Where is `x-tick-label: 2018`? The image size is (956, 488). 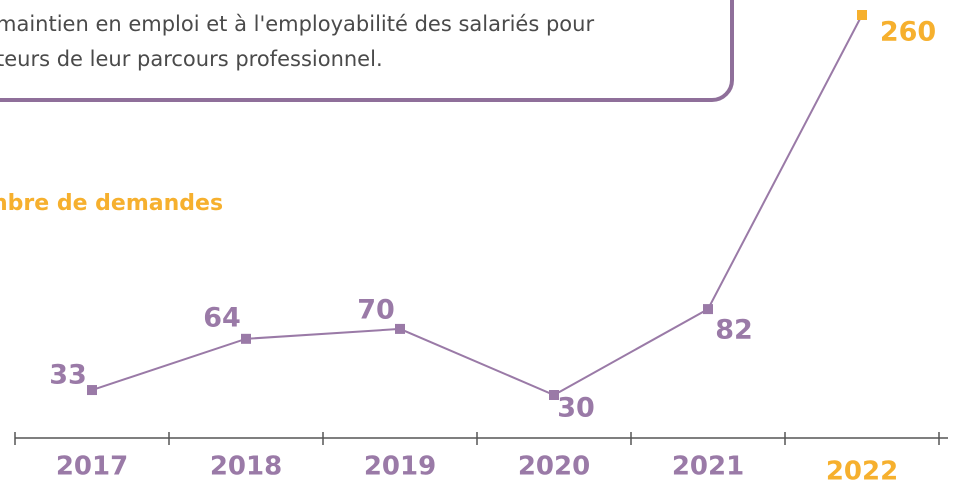
x-tick-label: 2018 is located at coordinates (246, 467).